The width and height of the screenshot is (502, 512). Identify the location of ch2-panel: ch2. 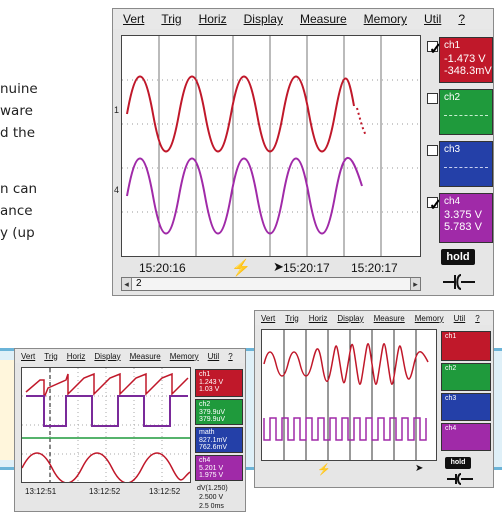
(466, 112).